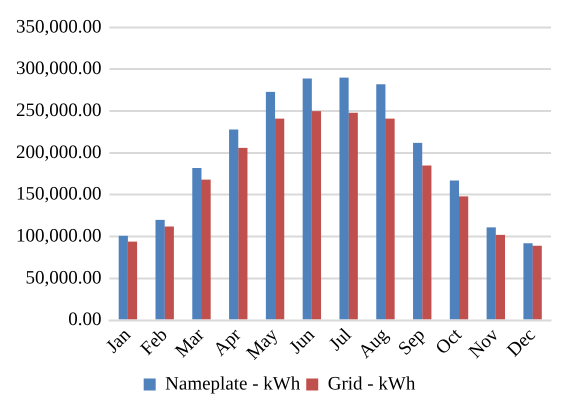 This screenshot has width=563, height=412. I want to click on y-tick-label: 0.00, so click(85, 319).